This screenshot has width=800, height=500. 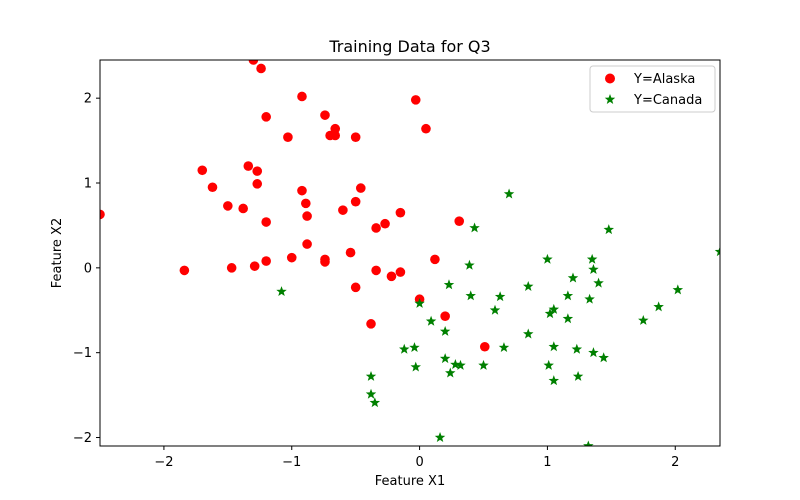 I want to click on y-tick-label: −1, so click(x=82, y=353).